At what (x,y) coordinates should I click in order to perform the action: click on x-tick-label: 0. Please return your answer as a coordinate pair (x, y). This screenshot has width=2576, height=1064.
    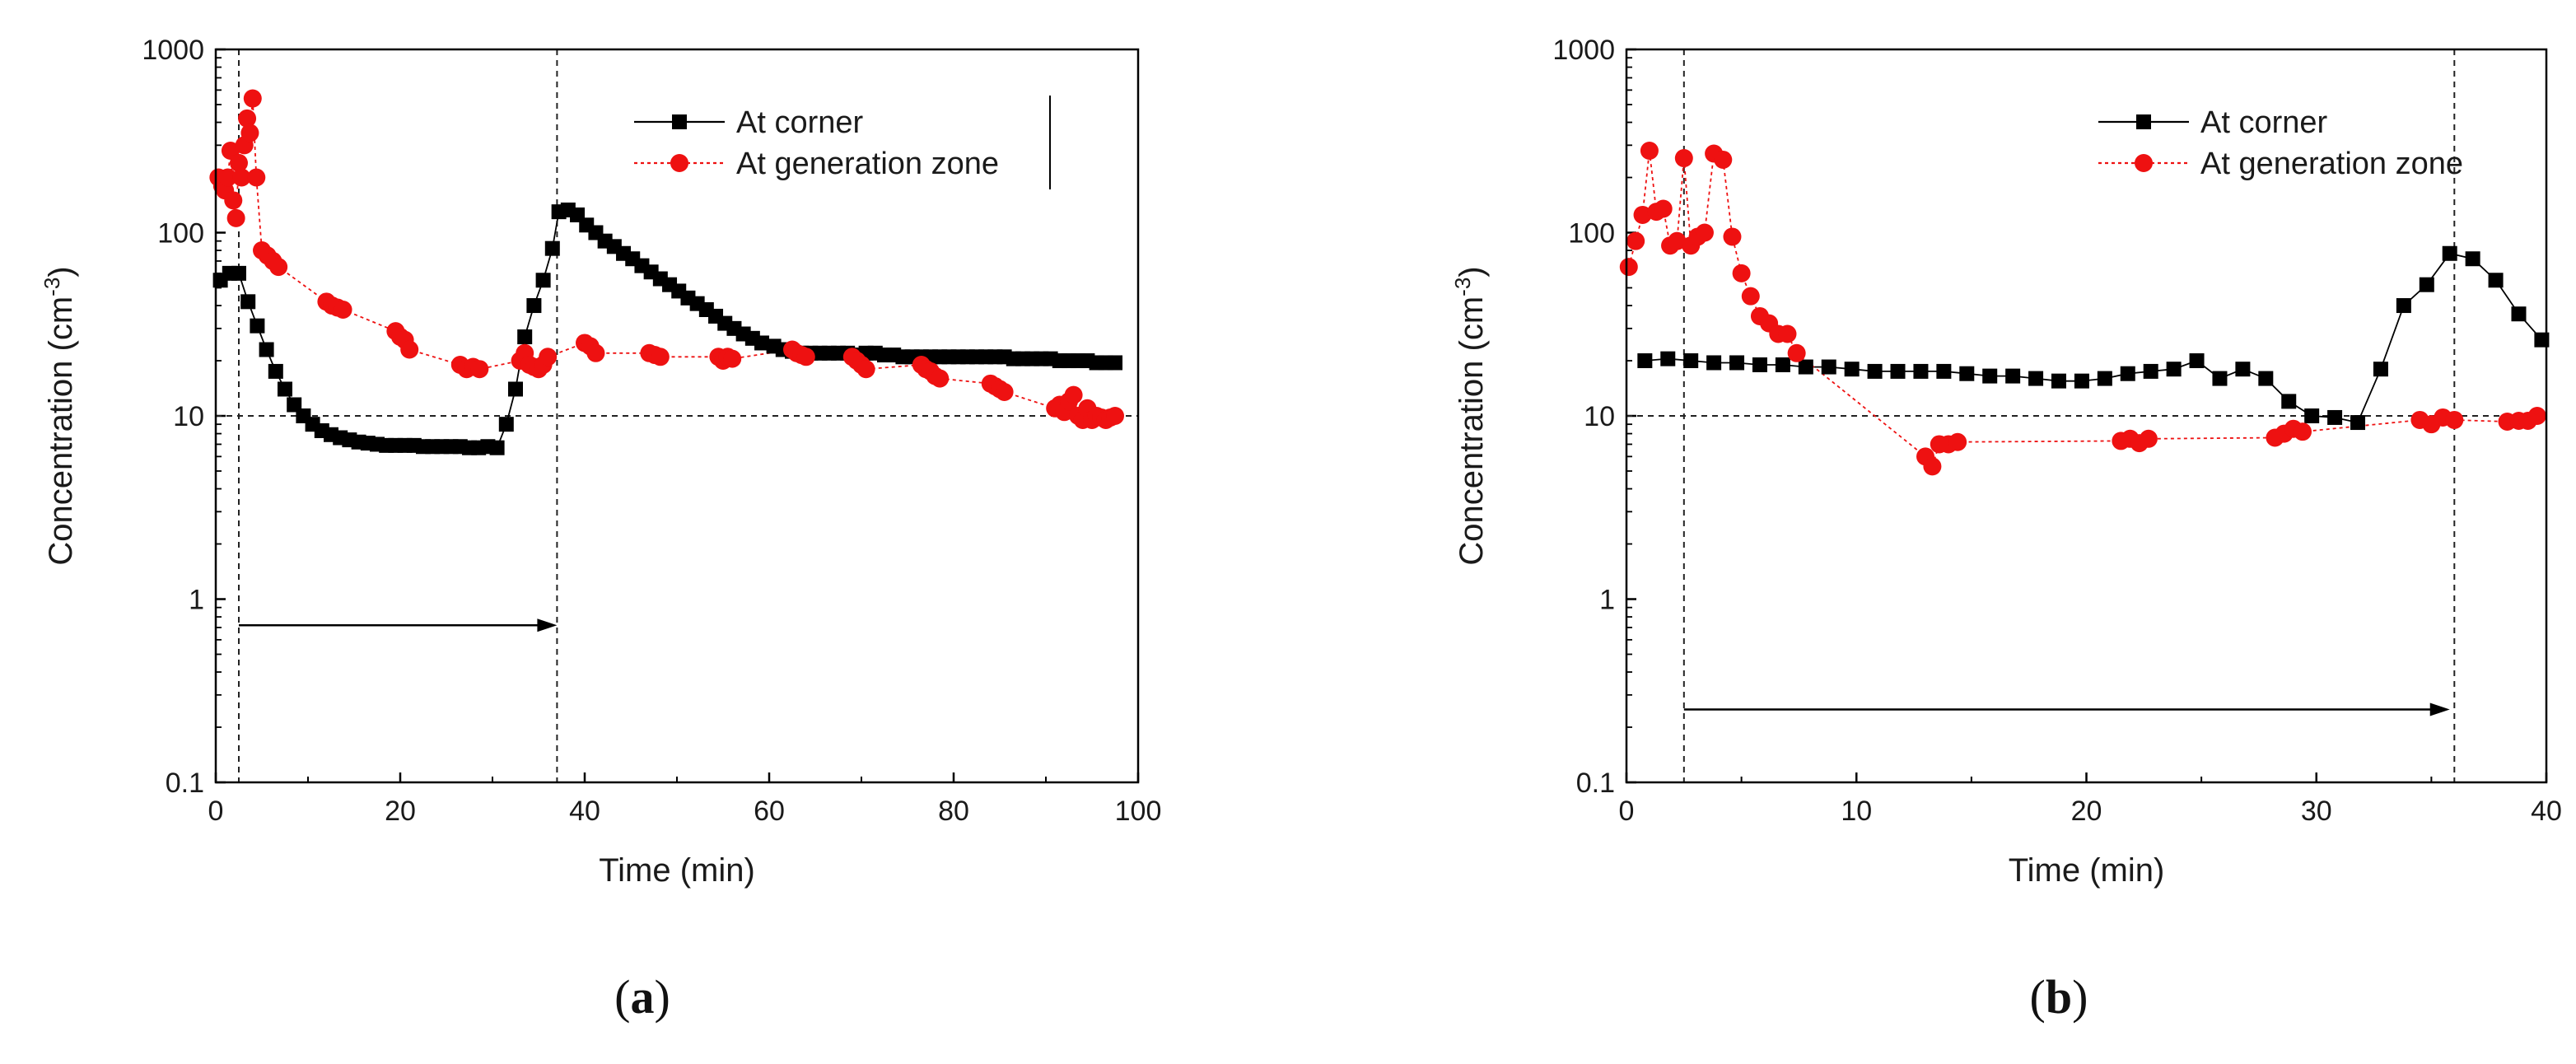
    Looking at the image, I should click on (1627, 811).